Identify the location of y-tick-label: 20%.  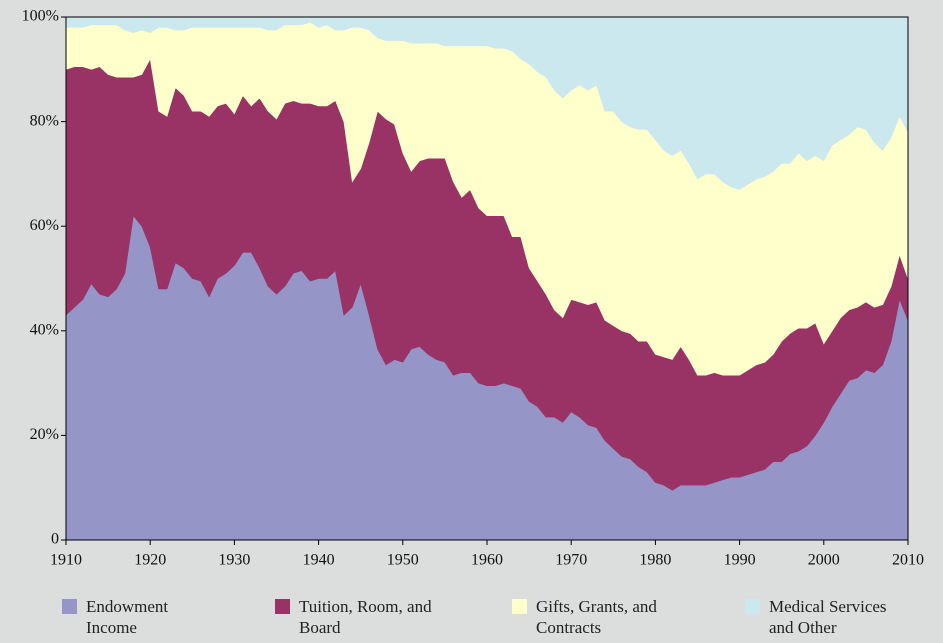
(44, 434).